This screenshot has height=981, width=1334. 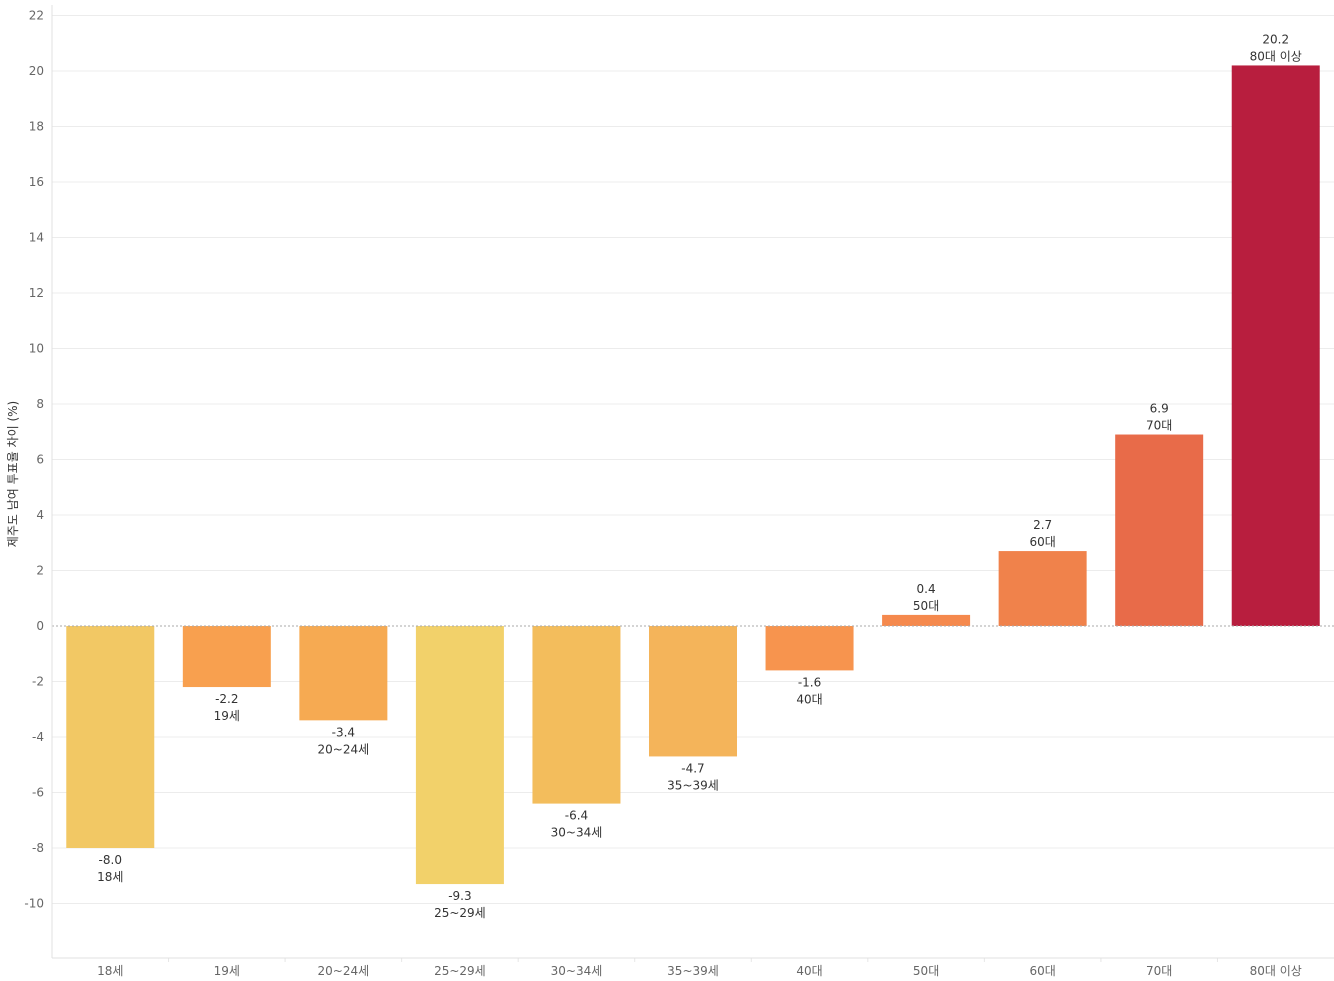 I want to click on bar-category-label: 20~24세, so click(x=344, y=749).